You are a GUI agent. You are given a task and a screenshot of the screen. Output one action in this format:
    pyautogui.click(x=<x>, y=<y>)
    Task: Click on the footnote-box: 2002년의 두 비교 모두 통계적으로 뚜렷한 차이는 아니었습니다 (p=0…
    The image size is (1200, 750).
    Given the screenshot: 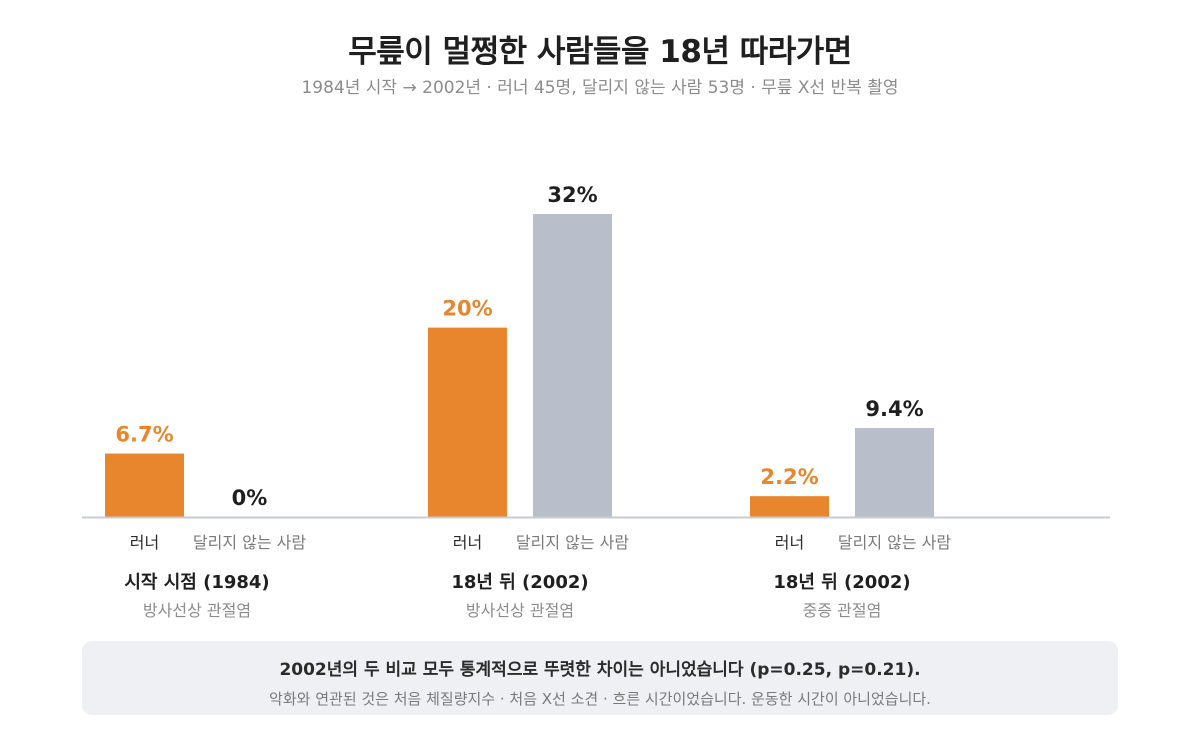 What is the action you would take?
    pyautogui.click(x=600, y=678)
    